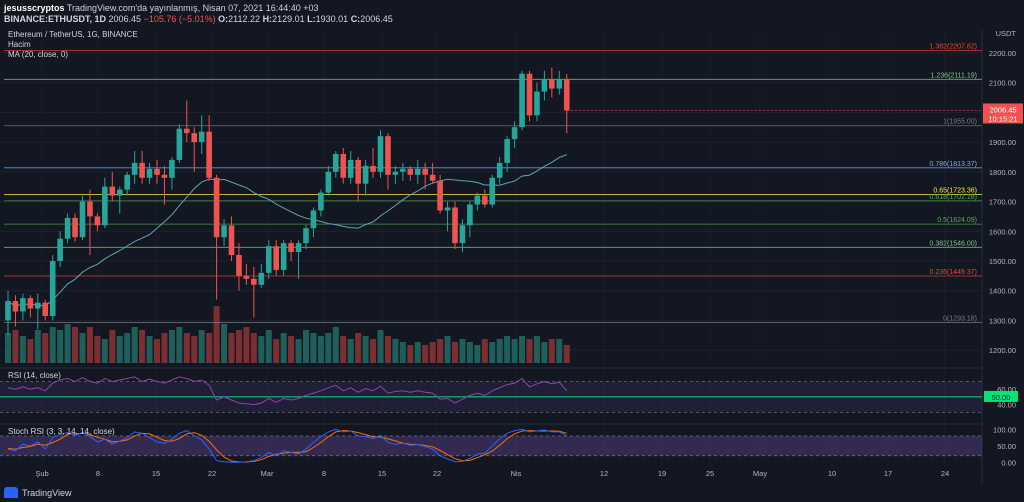 This screenshot has height=502, width=1024. I want to click on price-tick-label: 1900.00, so click(1002, 142).